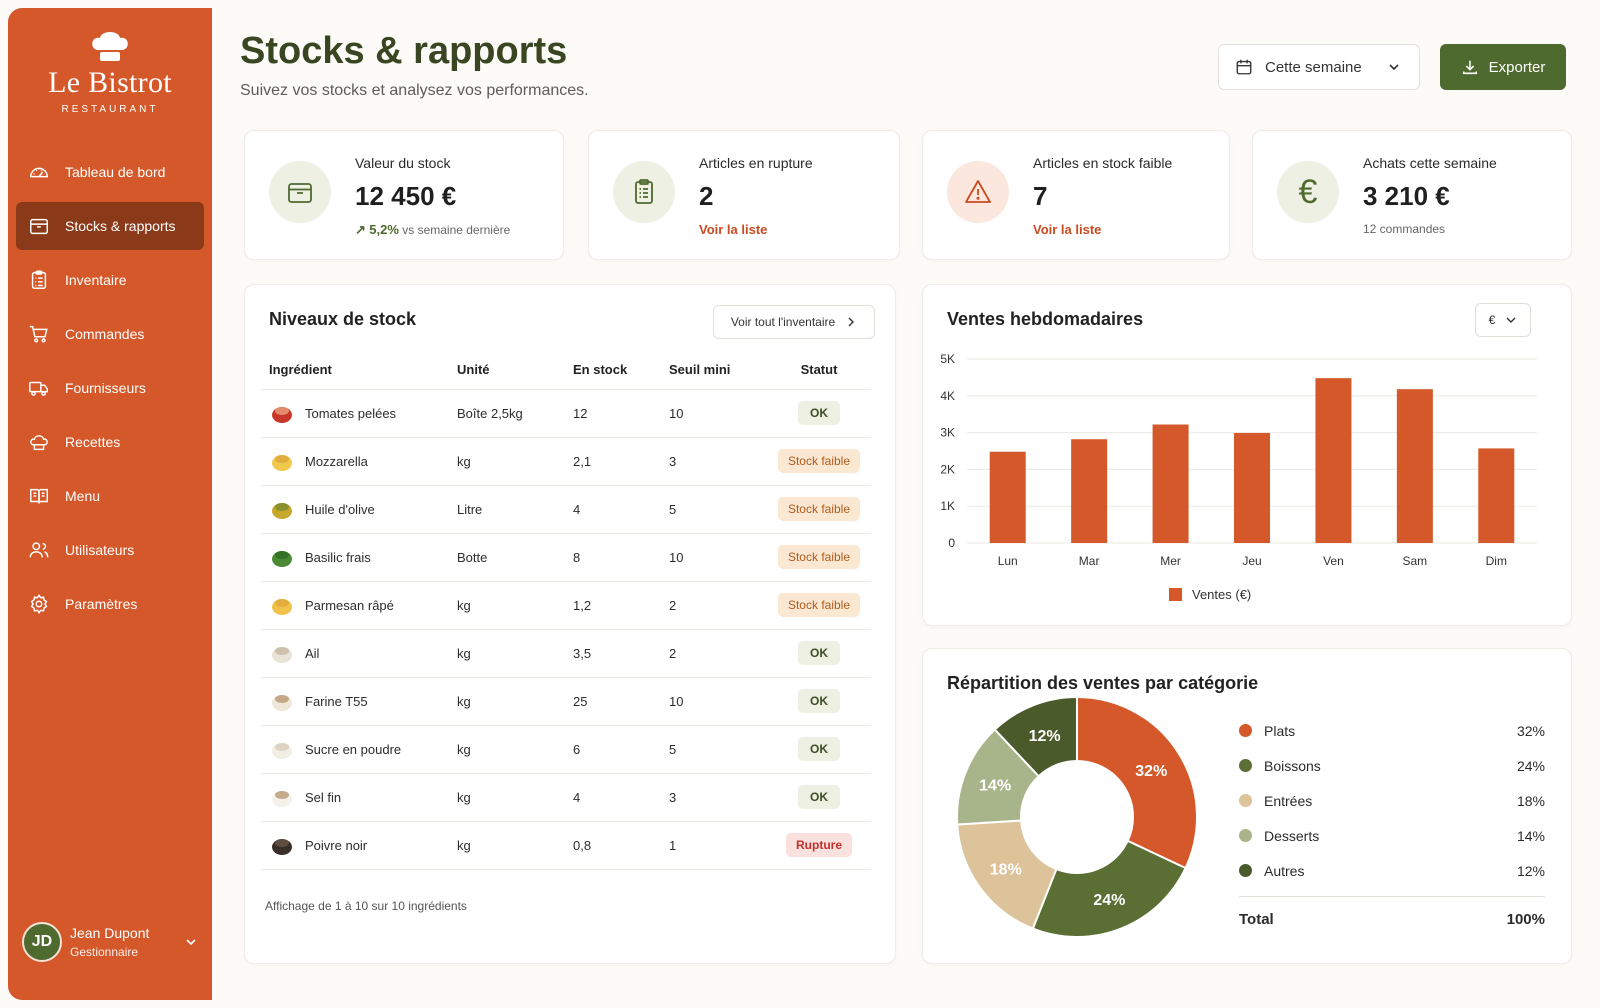 This screenshot has width=1600, height=1008. What do you see at coordinates (621, 370) in the screenshot?
I see `col-stock: En stock` at bounding box center [621, 370].